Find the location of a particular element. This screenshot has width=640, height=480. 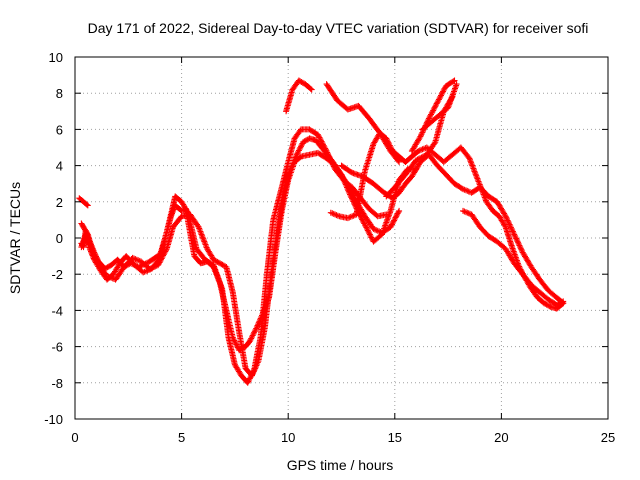

x-tick-label: 5 is located at coordinates (181, 437).